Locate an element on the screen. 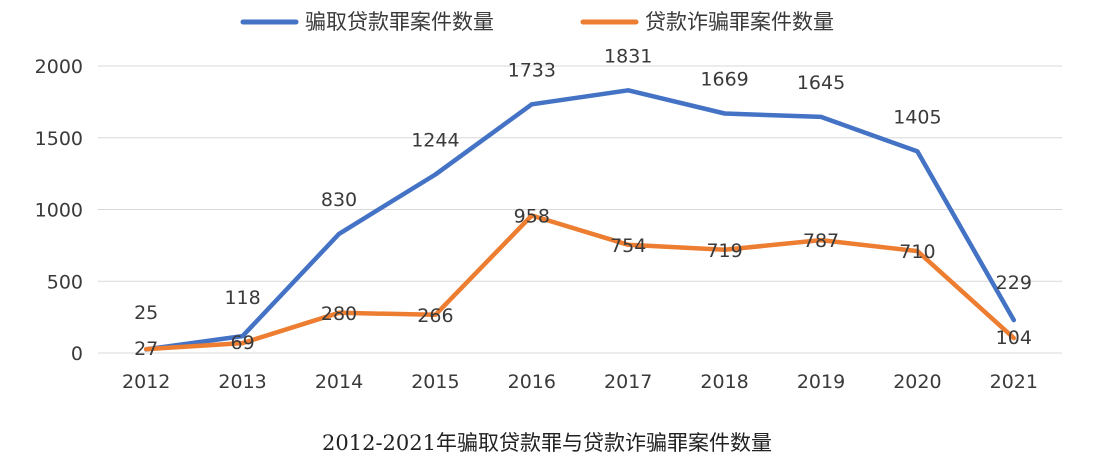 The height and width of the screenshot is (462, 1094). y-axis-ticks: 0 500 1000 1500 2000 is located at coordinates (59, 210).